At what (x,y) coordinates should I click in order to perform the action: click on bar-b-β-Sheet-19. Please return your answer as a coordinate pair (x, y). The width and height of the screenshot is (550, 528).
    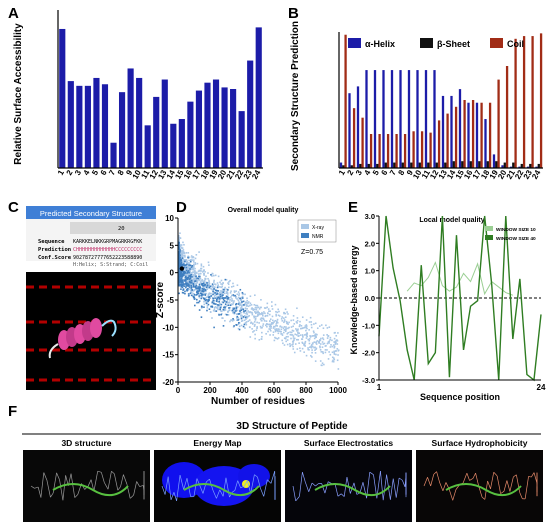
    Looking at the image, I should click on (496, 164).